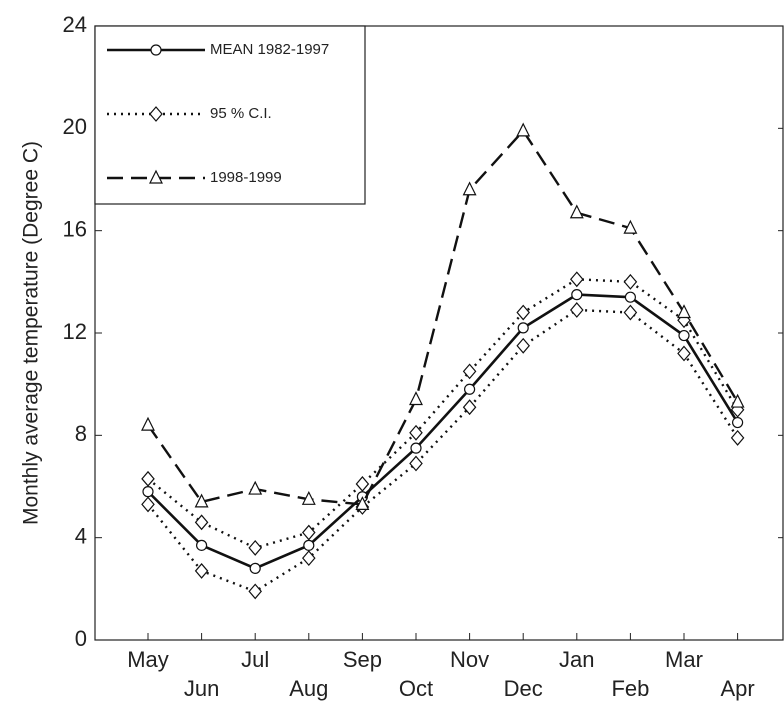 This screenshot has width=784, height=705. What do you see at coordinates (75, 24) in the screenshot?
I see `y-tick-label: 24` at bounding box center [75, 24].